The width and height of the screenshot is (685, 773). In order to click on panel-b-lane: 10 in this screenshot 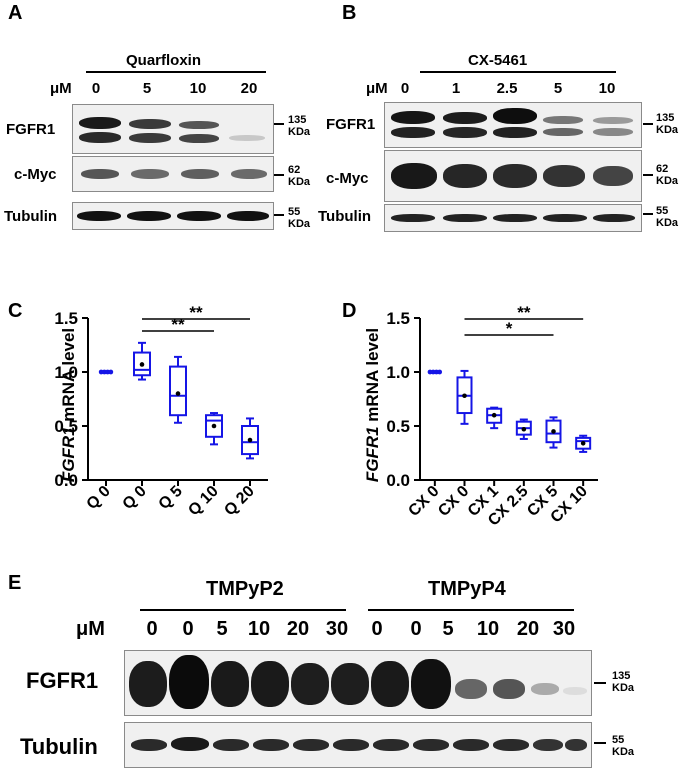, I will do `click(607, 88)`.